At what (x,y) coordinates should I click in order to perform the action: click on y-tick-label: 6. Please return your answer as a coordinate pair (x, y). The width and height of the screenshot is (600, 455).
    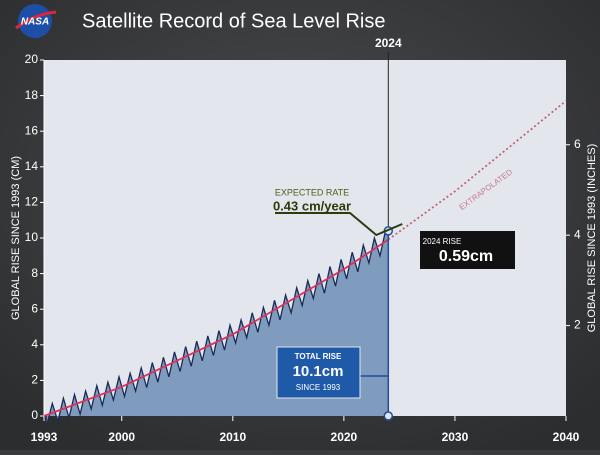
    Looking at the image, I should click on (34, 308).